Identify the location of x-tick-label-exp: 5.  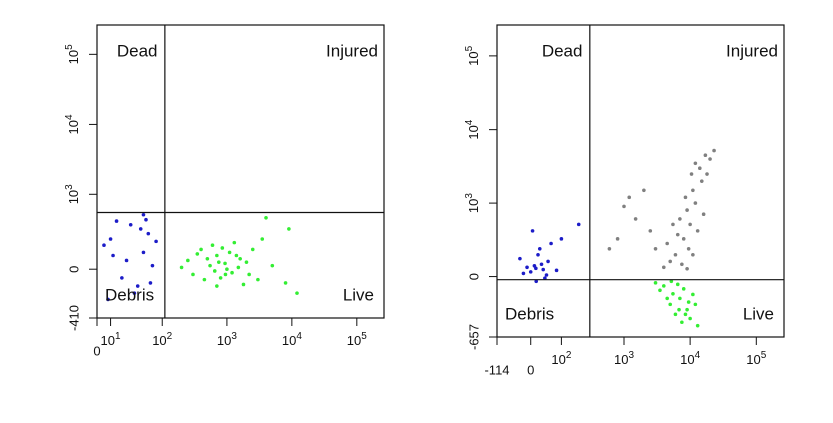
(364, 336).